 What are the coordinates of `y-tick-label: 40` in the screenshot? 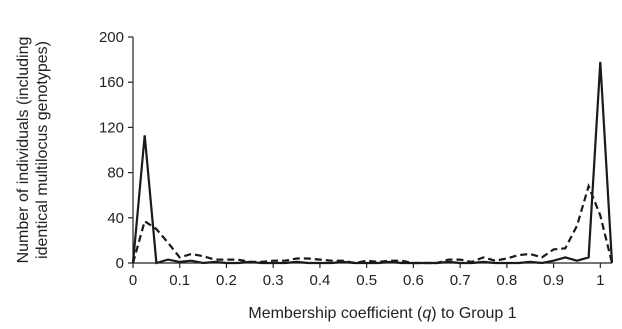 It's located at (115, 218).